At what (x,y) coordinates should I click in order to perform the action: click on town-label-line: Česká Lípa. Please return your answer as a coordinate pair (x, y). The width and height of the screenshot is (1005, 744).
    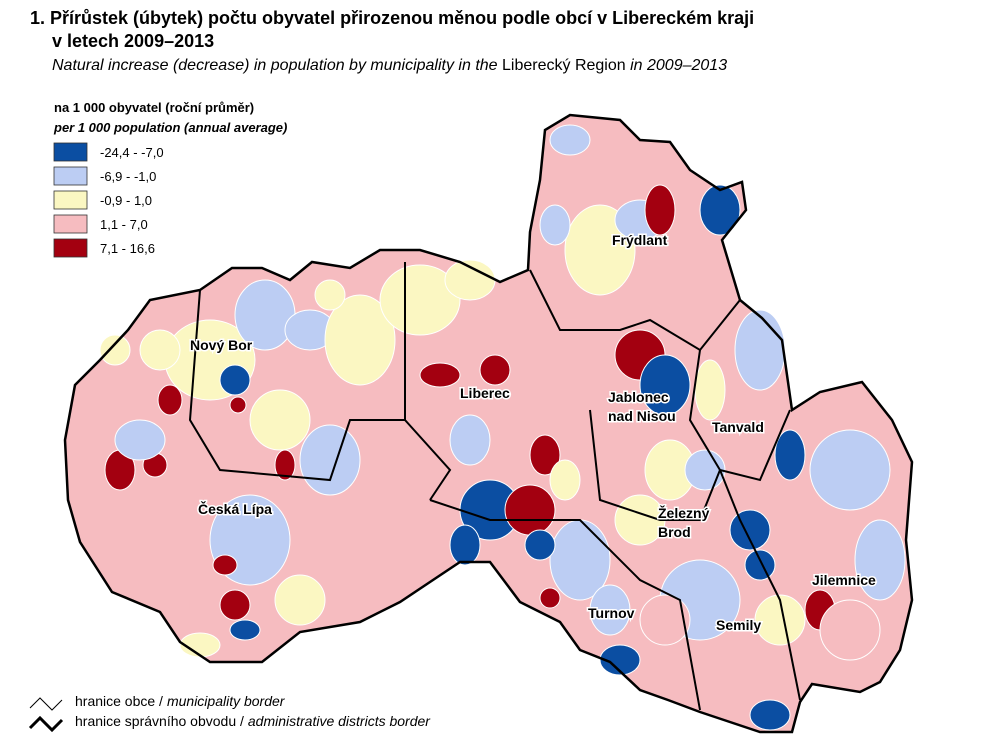
    Looking at the image, I should click on (235, 508).